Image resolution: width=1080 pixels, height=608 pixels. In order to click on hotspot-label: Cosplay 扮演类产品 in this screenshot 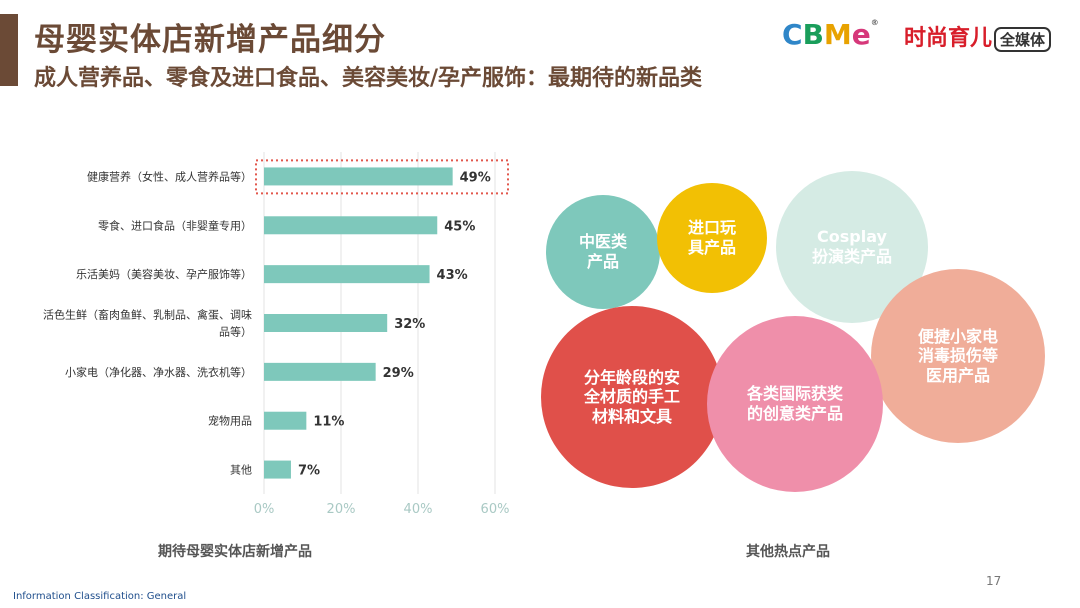, I will do `click(851, 246)`.